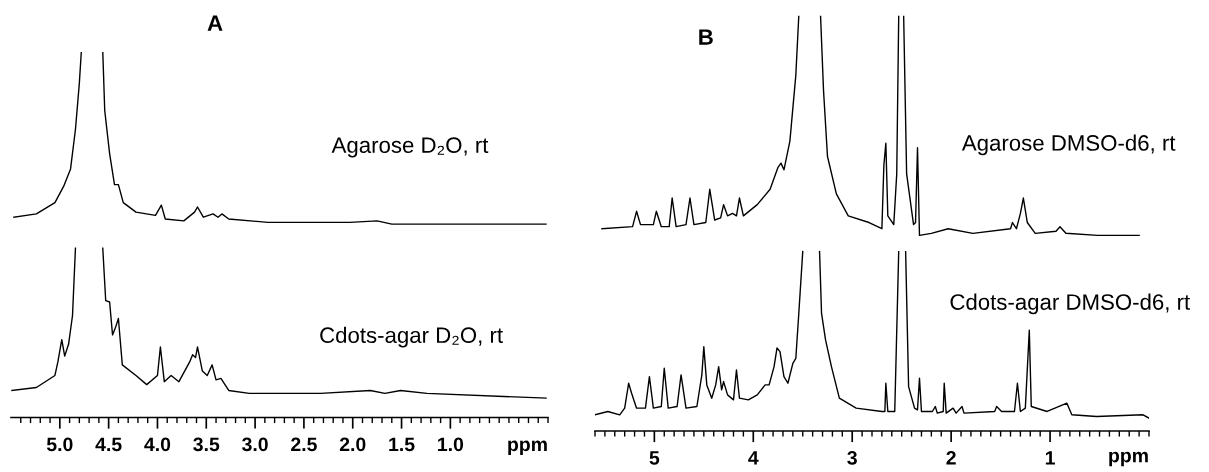  Describe the element at coordinates (1068, 145) in the screenshot. I see `series-label: Agarose DMSO-d6, rt` at that location.